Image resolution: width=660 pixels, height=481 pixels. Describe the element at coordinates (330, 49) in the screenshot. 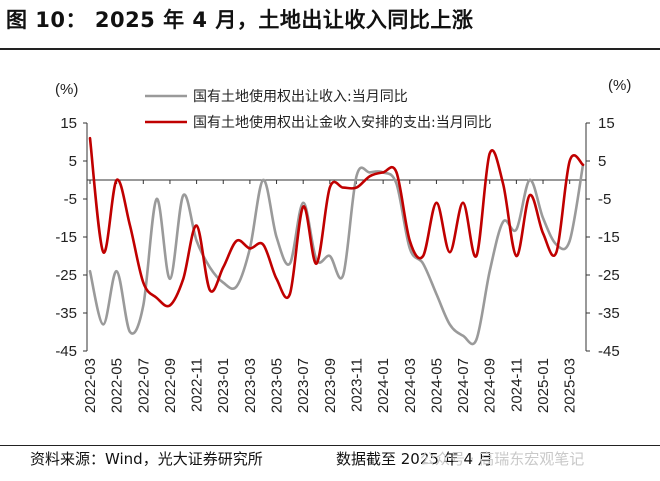

I see `top-divider` at that location.